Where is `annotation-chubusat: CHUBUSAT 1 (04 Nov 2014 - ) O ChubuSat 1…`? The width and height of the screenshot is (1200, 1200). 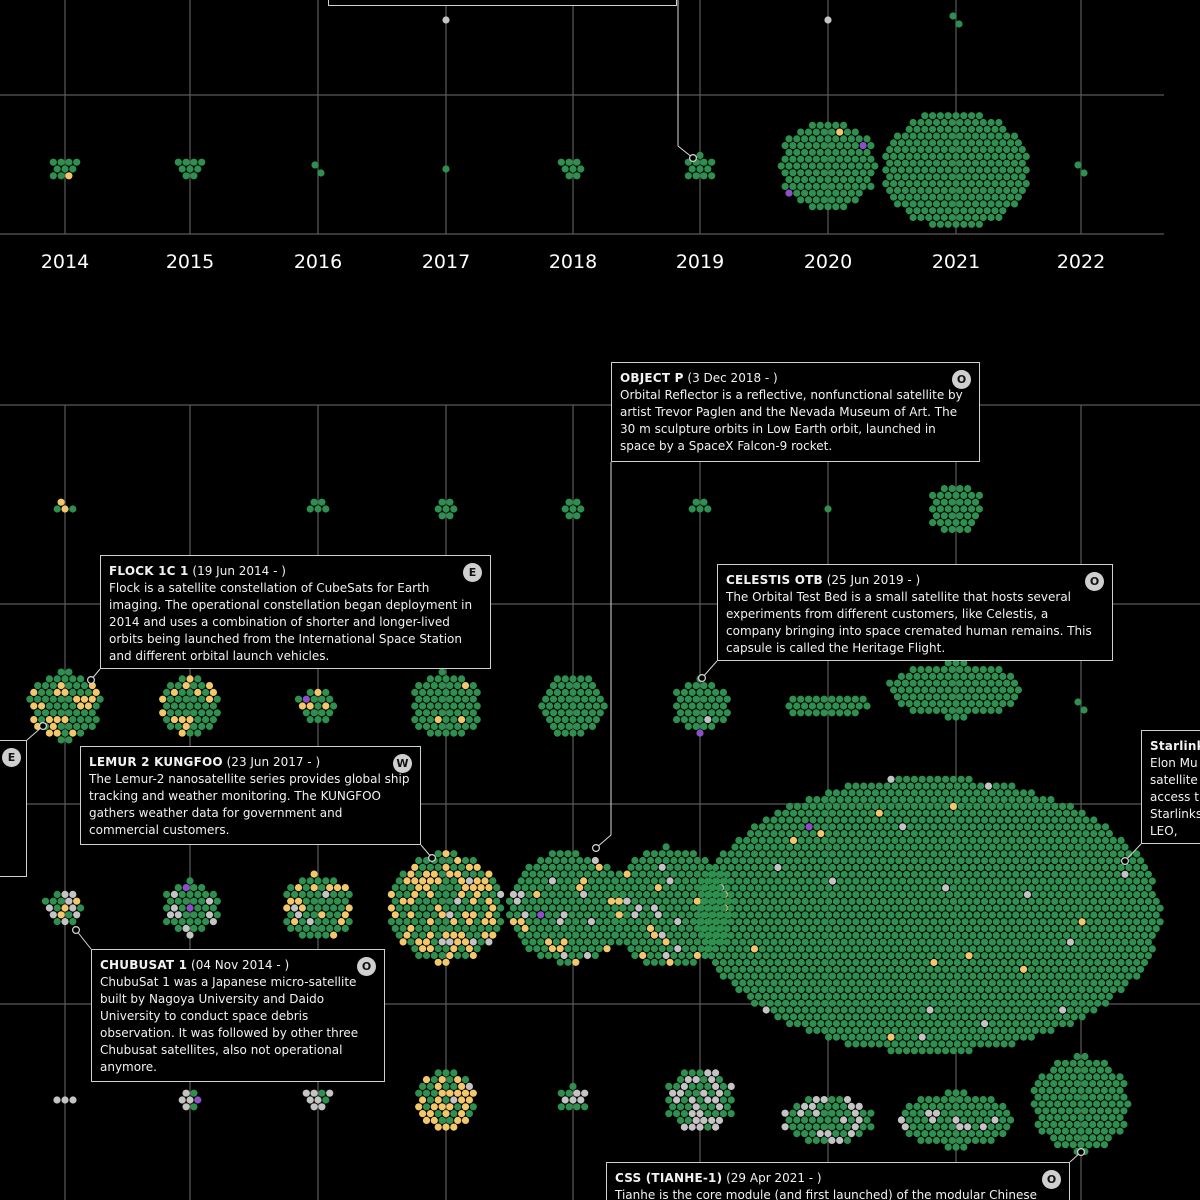 annotation-chubusat: CHUBUSAT 1 (04 Nov 2014 - ) O ChubuSat 1… is located at coordinates (238, 1015).